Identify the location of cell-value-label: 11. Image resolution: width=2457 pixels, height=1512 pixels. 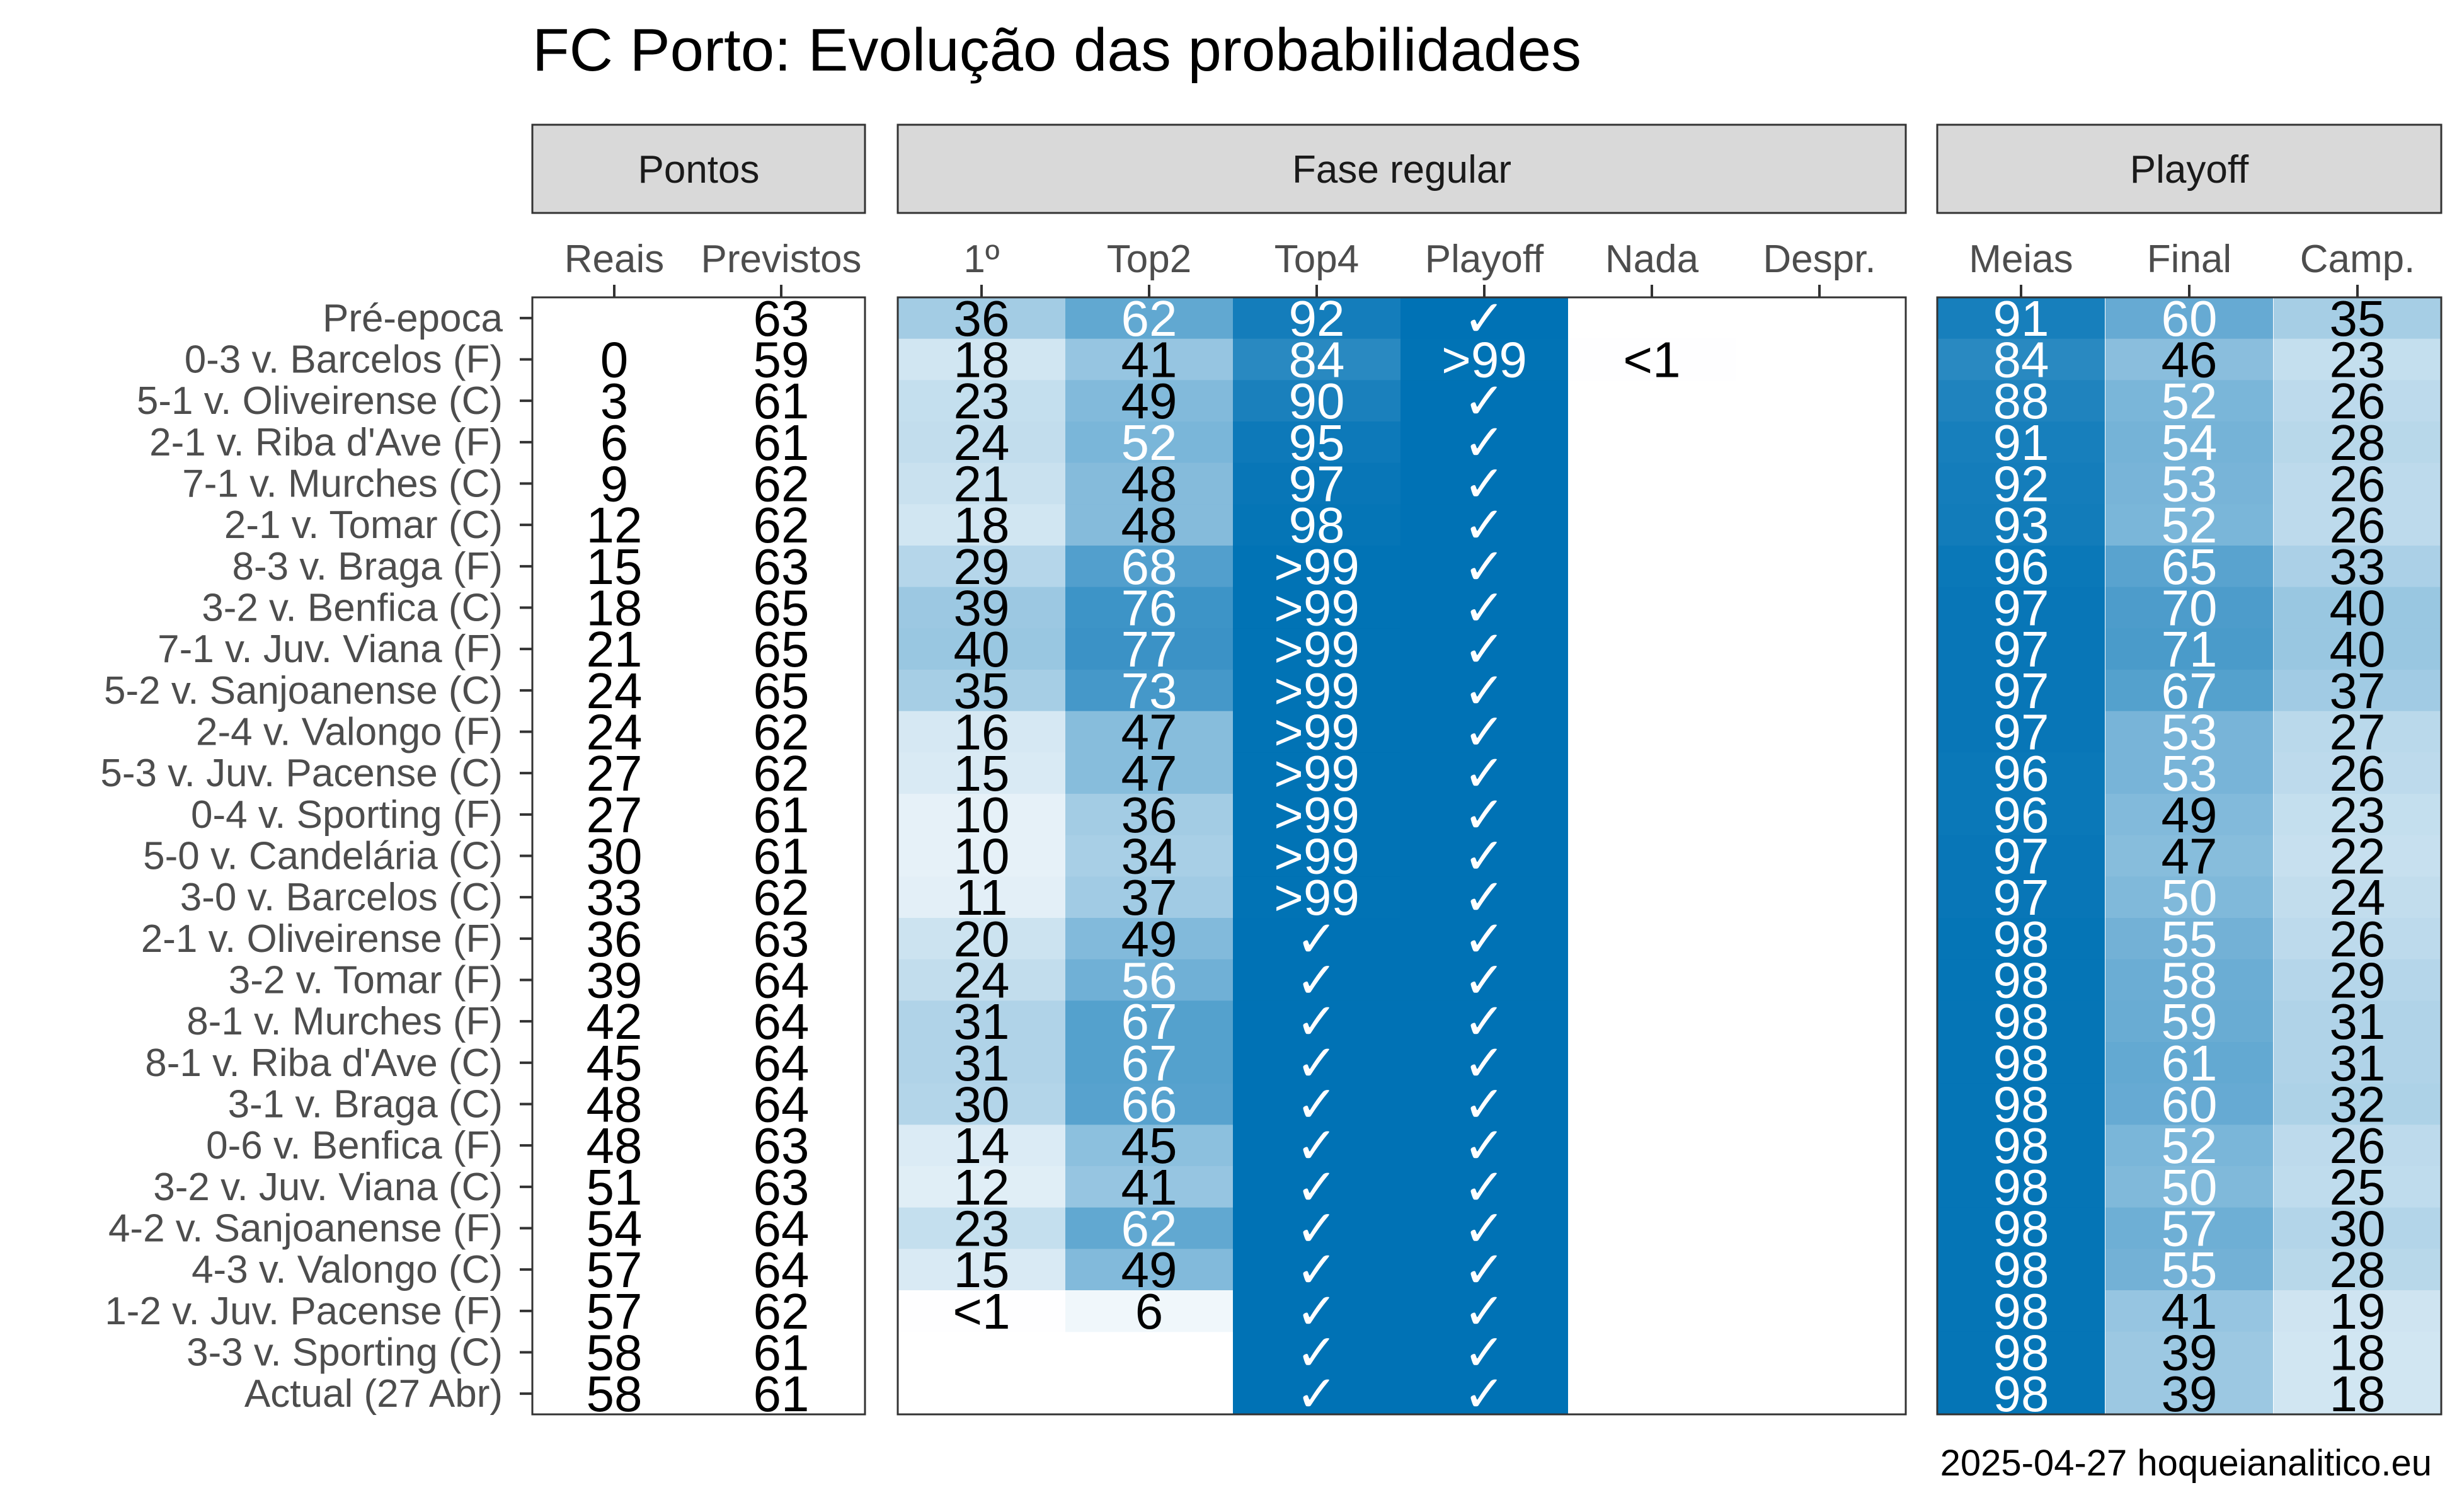
(981, 897).